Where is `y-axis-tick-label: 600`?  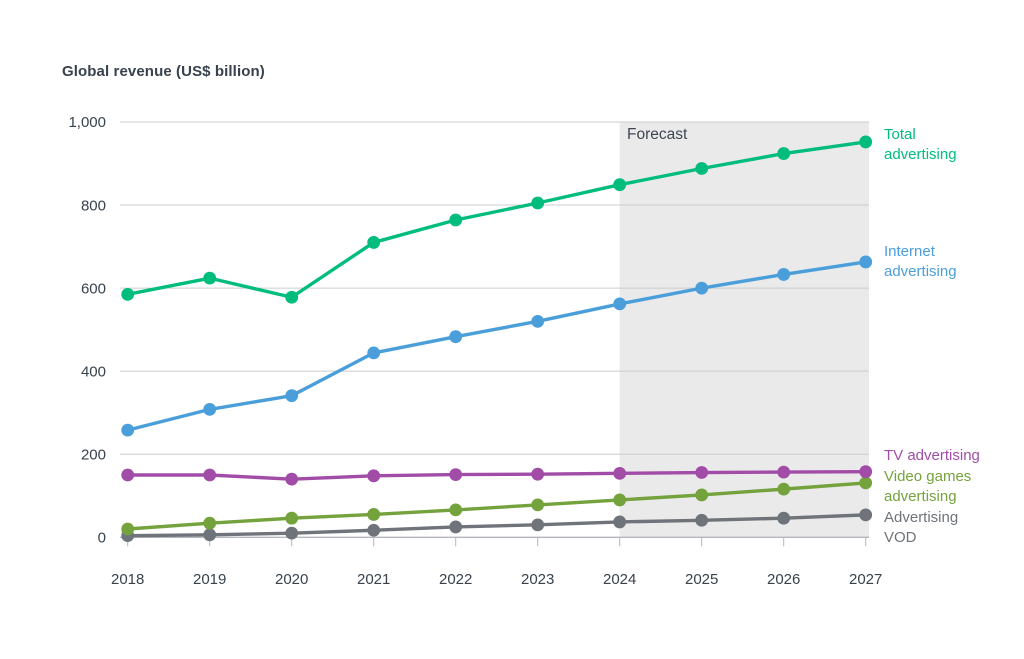
y-axis-tick-label: 600 is located at coordinates (93, 288).